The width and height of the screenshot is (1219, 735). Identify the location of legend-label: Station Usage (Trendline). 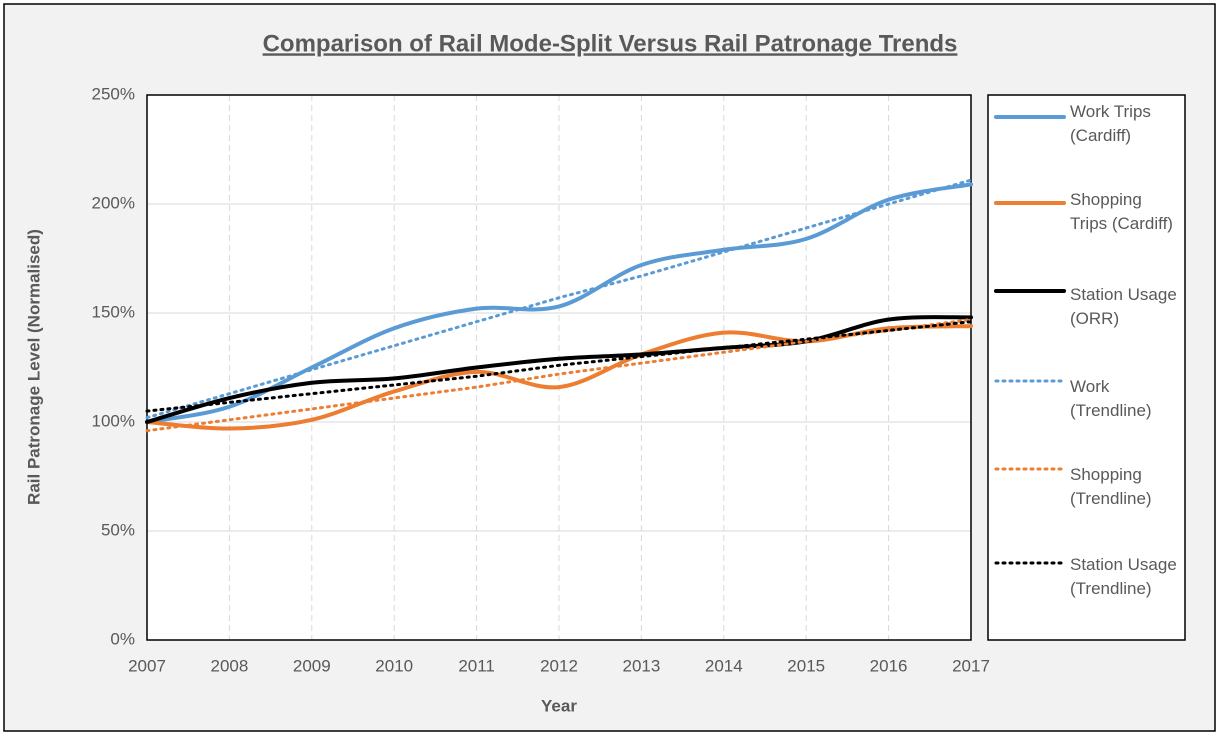
(1123, 576).